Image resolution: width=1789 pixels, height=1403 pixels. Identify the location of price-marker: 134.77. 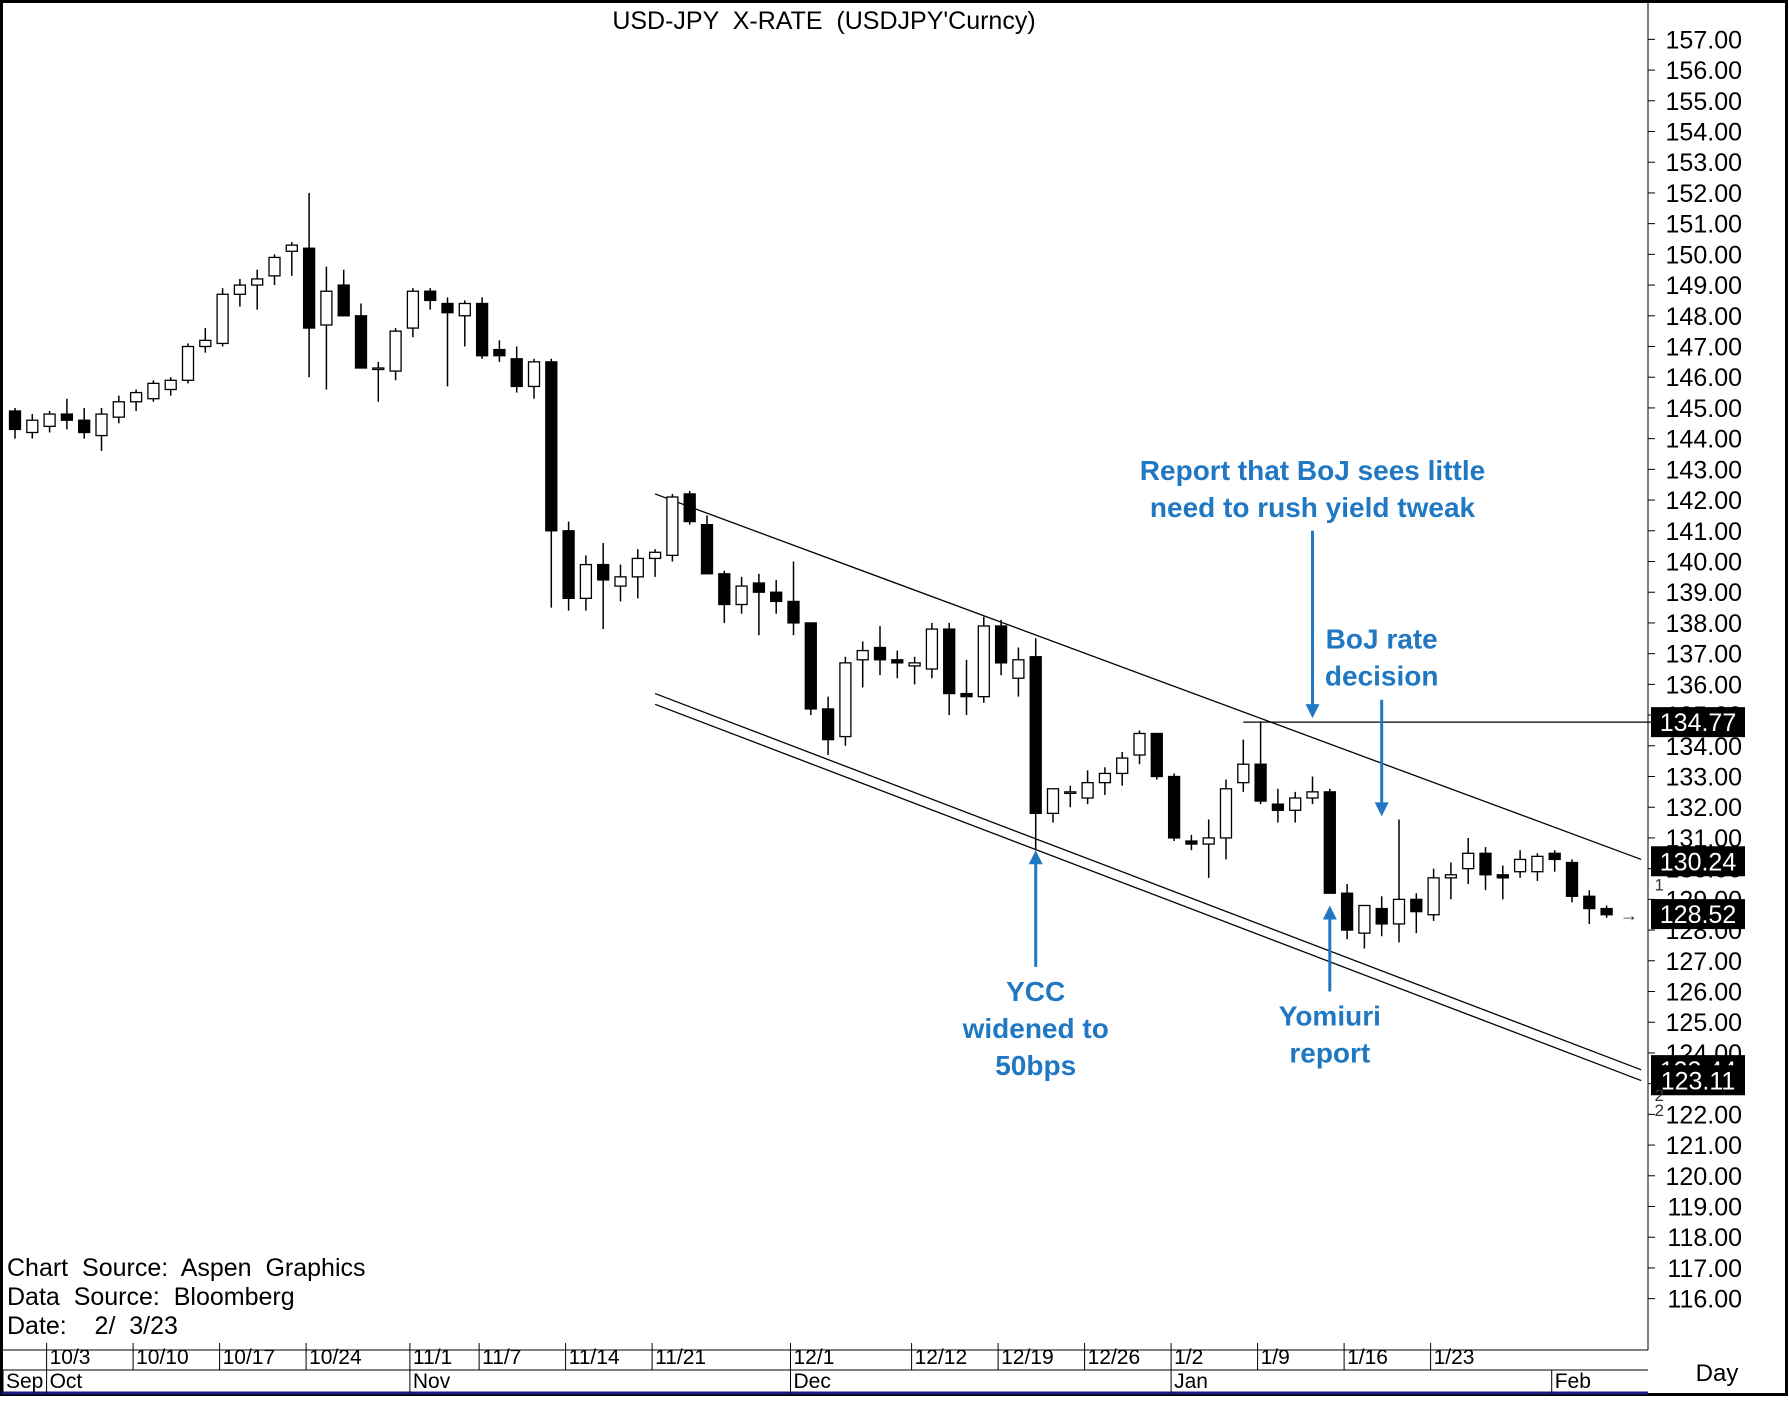
(1698, 722).